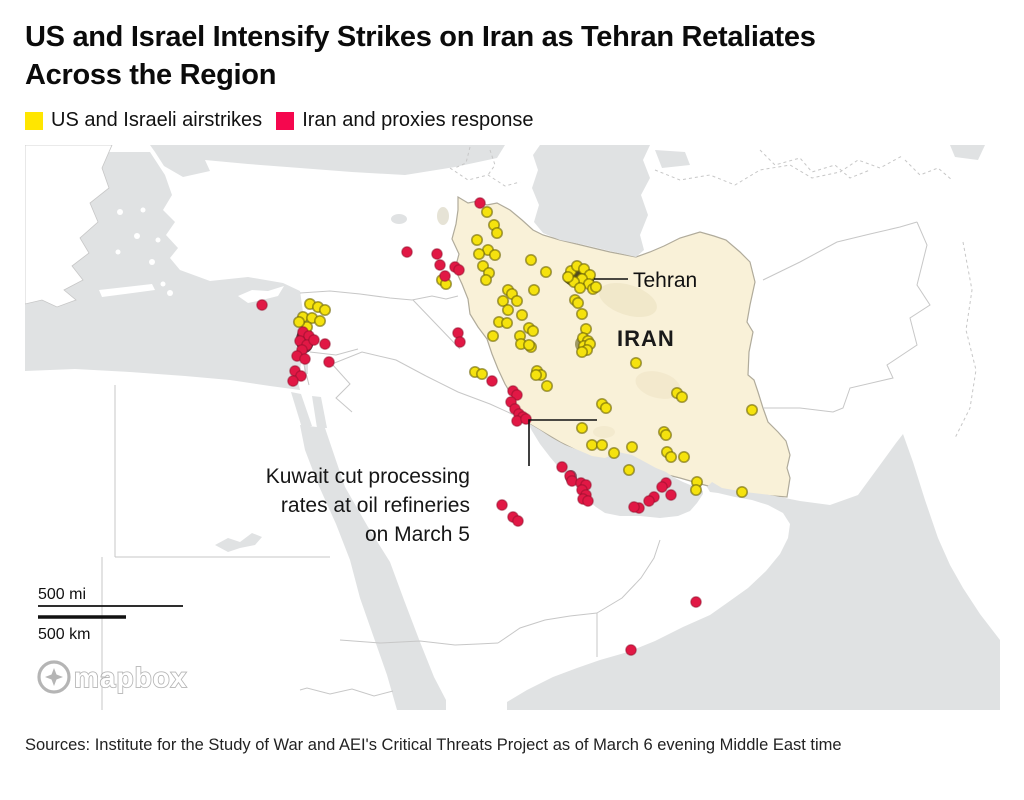 The image size is (1024, 800). Describe the element at coordinates (665, 280) in the screenshot. I see `tehran-label: Tehran` at that location.